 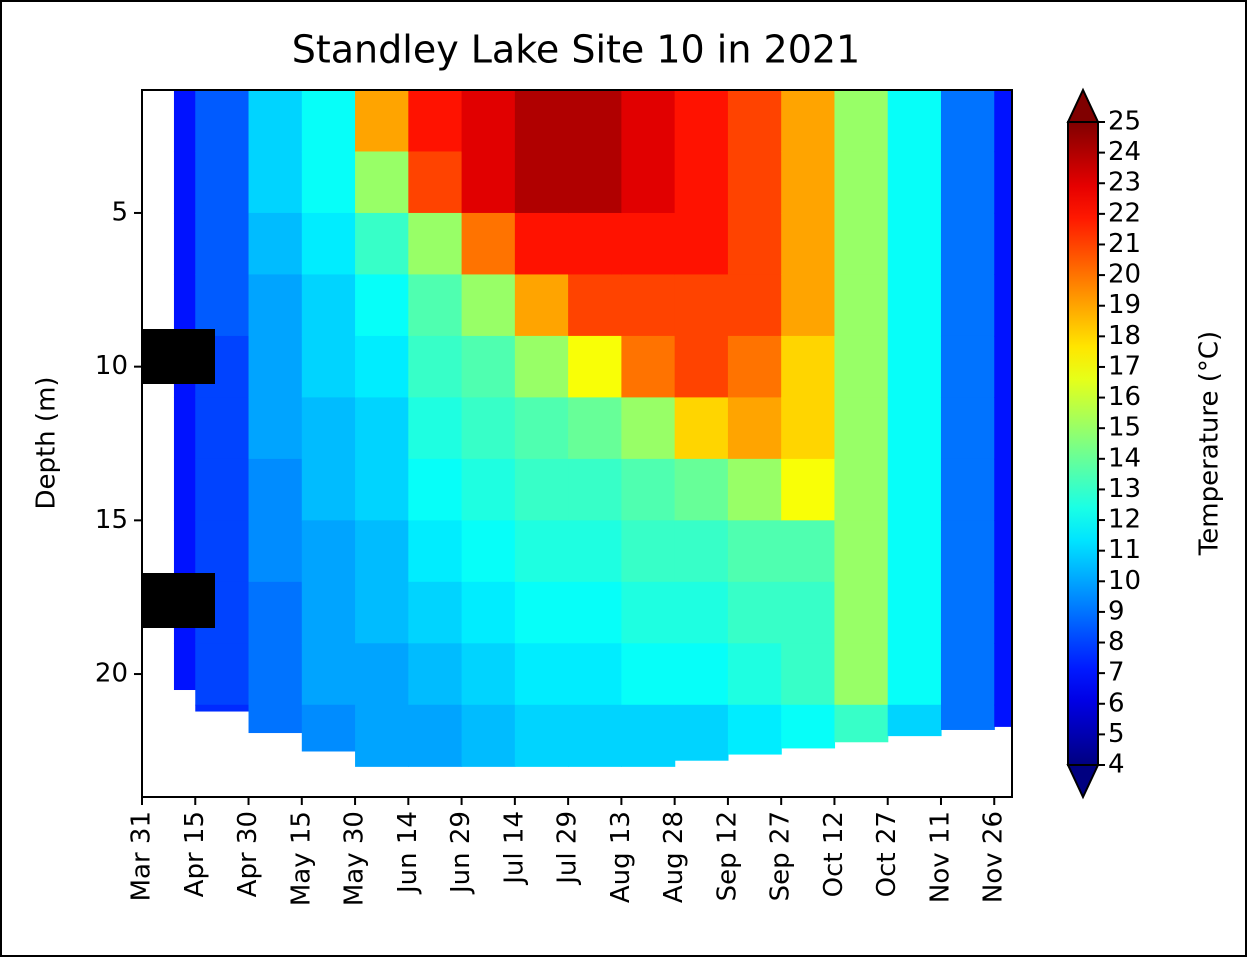 I want to click on x-tick-label: Sep 27, so click(x=781, y=856).